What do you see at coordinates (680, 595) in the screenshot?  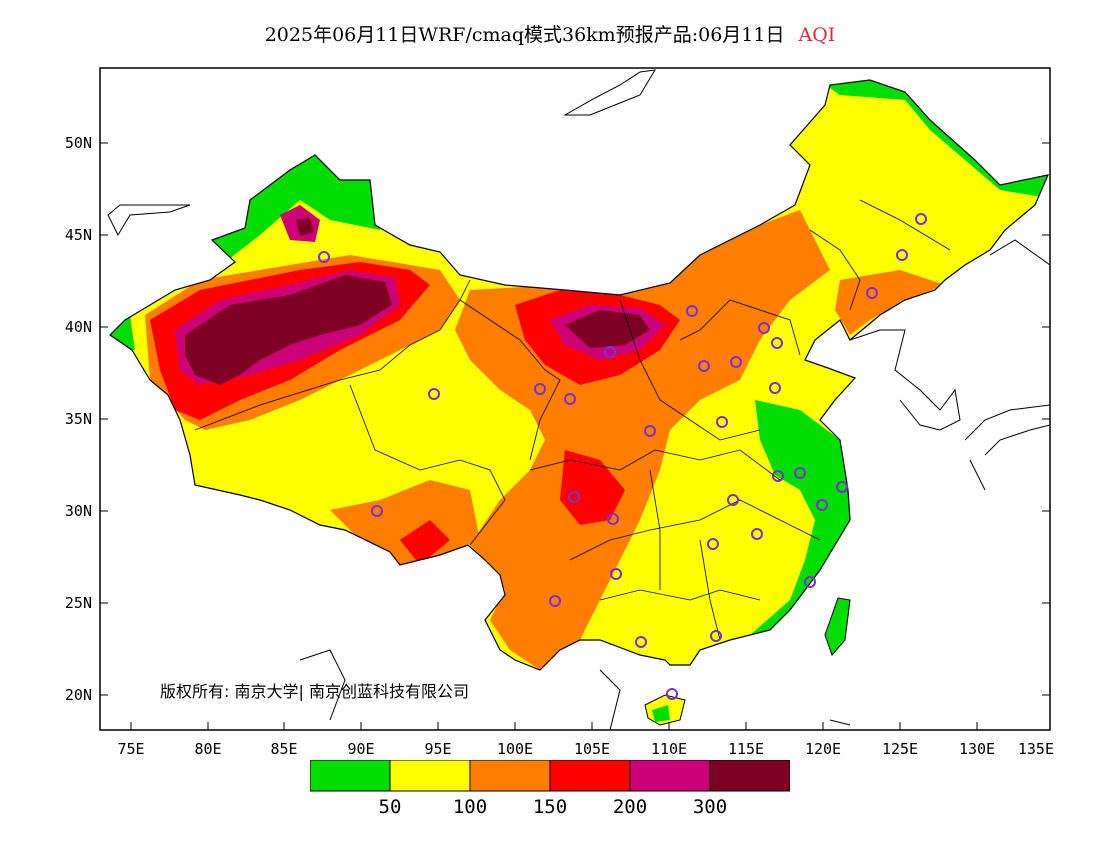 I see `guangxi-guangdong-boundary` at bounding box center [680, 595].